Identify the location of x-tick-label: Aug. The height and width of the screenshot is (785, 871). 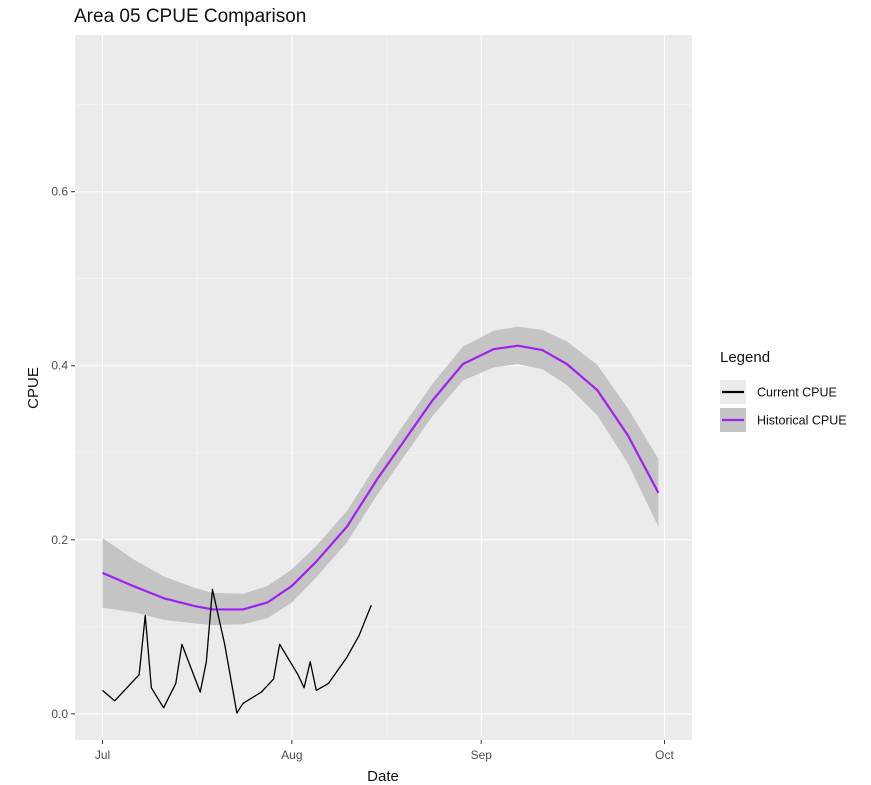
(291, 755).